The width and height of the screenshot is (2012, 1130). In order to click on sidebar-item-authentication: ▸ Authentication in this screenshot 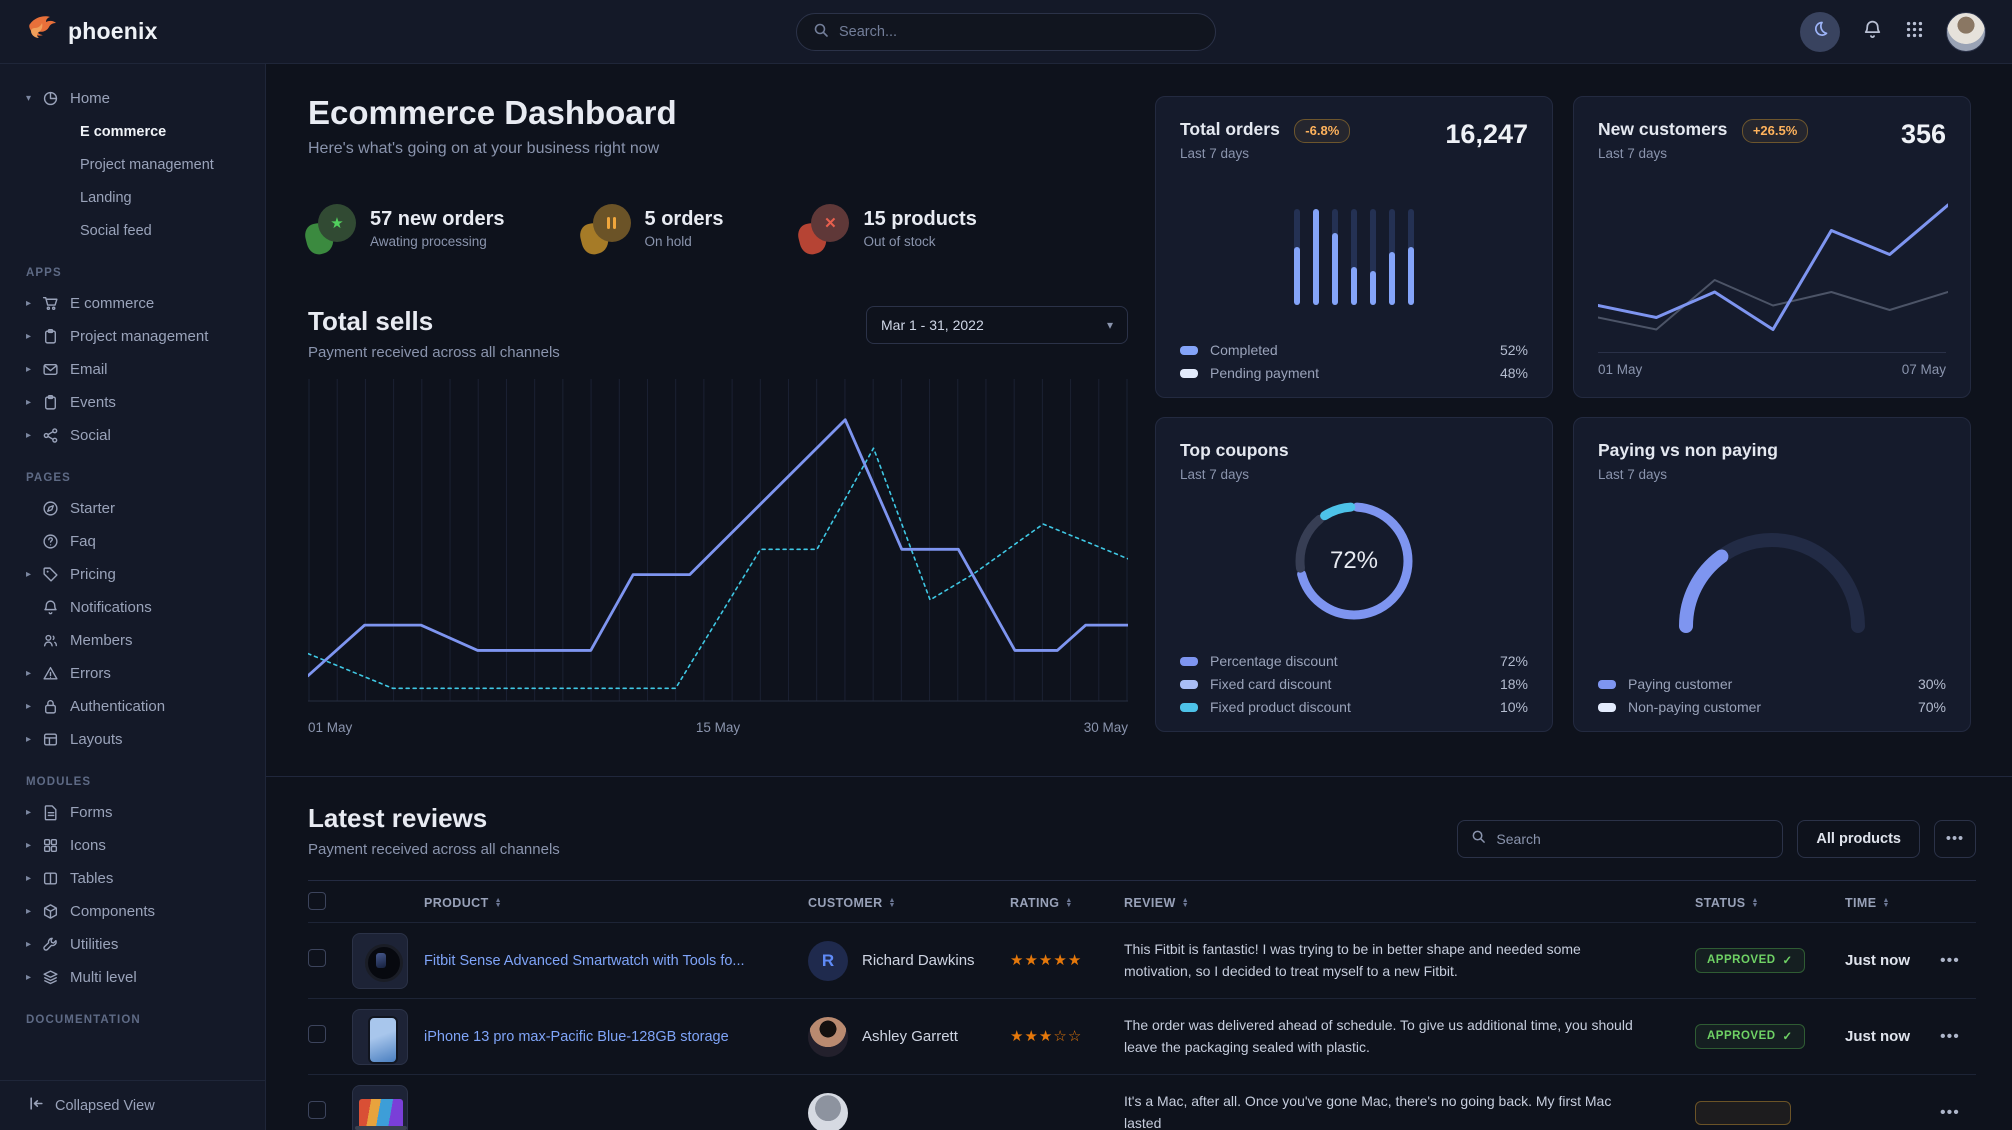, I will do `click(132, 706)`.